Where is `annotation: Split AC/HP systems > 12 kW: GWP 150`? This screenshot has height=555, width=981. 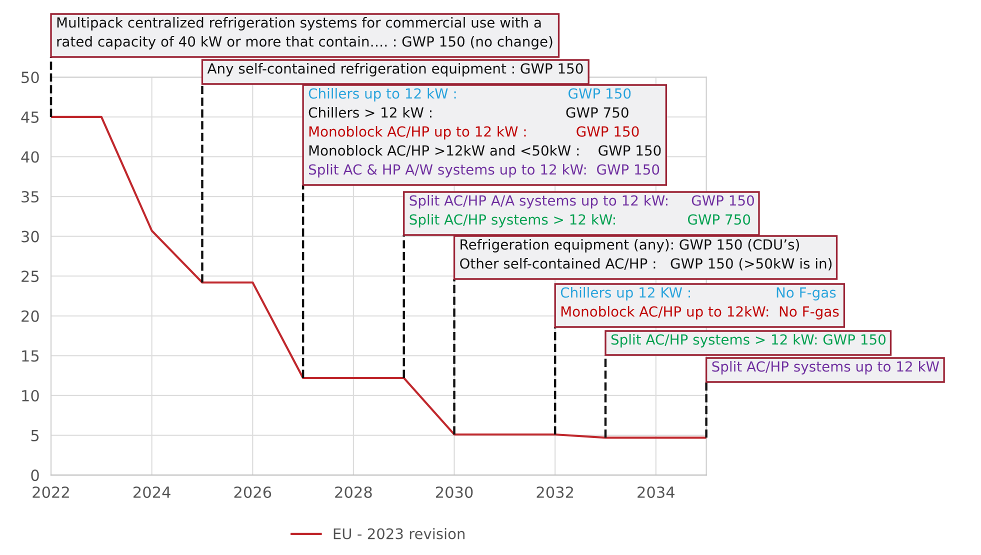 annotation: Split AC/HP systems > 12 kW: GWP 150 is located at coordinates (748, 341).